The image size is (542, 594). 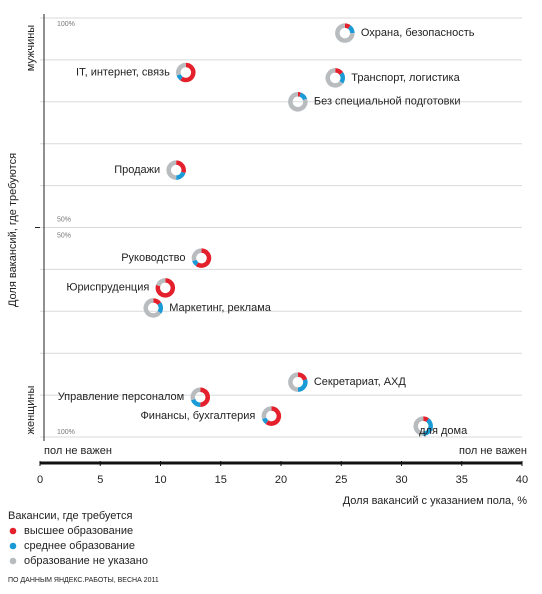 I want to click on legend-label: высшее образование, so click(x=78, y=531).